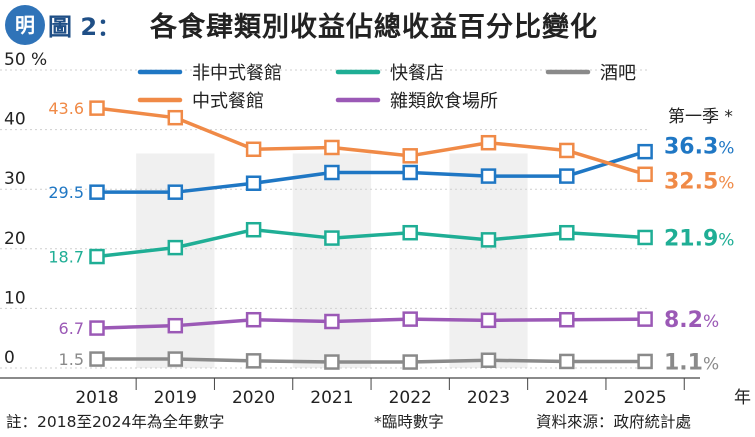 This screenshot has height=437, width=755. I want to click on y-tick-label: 30, so click(15, 179).